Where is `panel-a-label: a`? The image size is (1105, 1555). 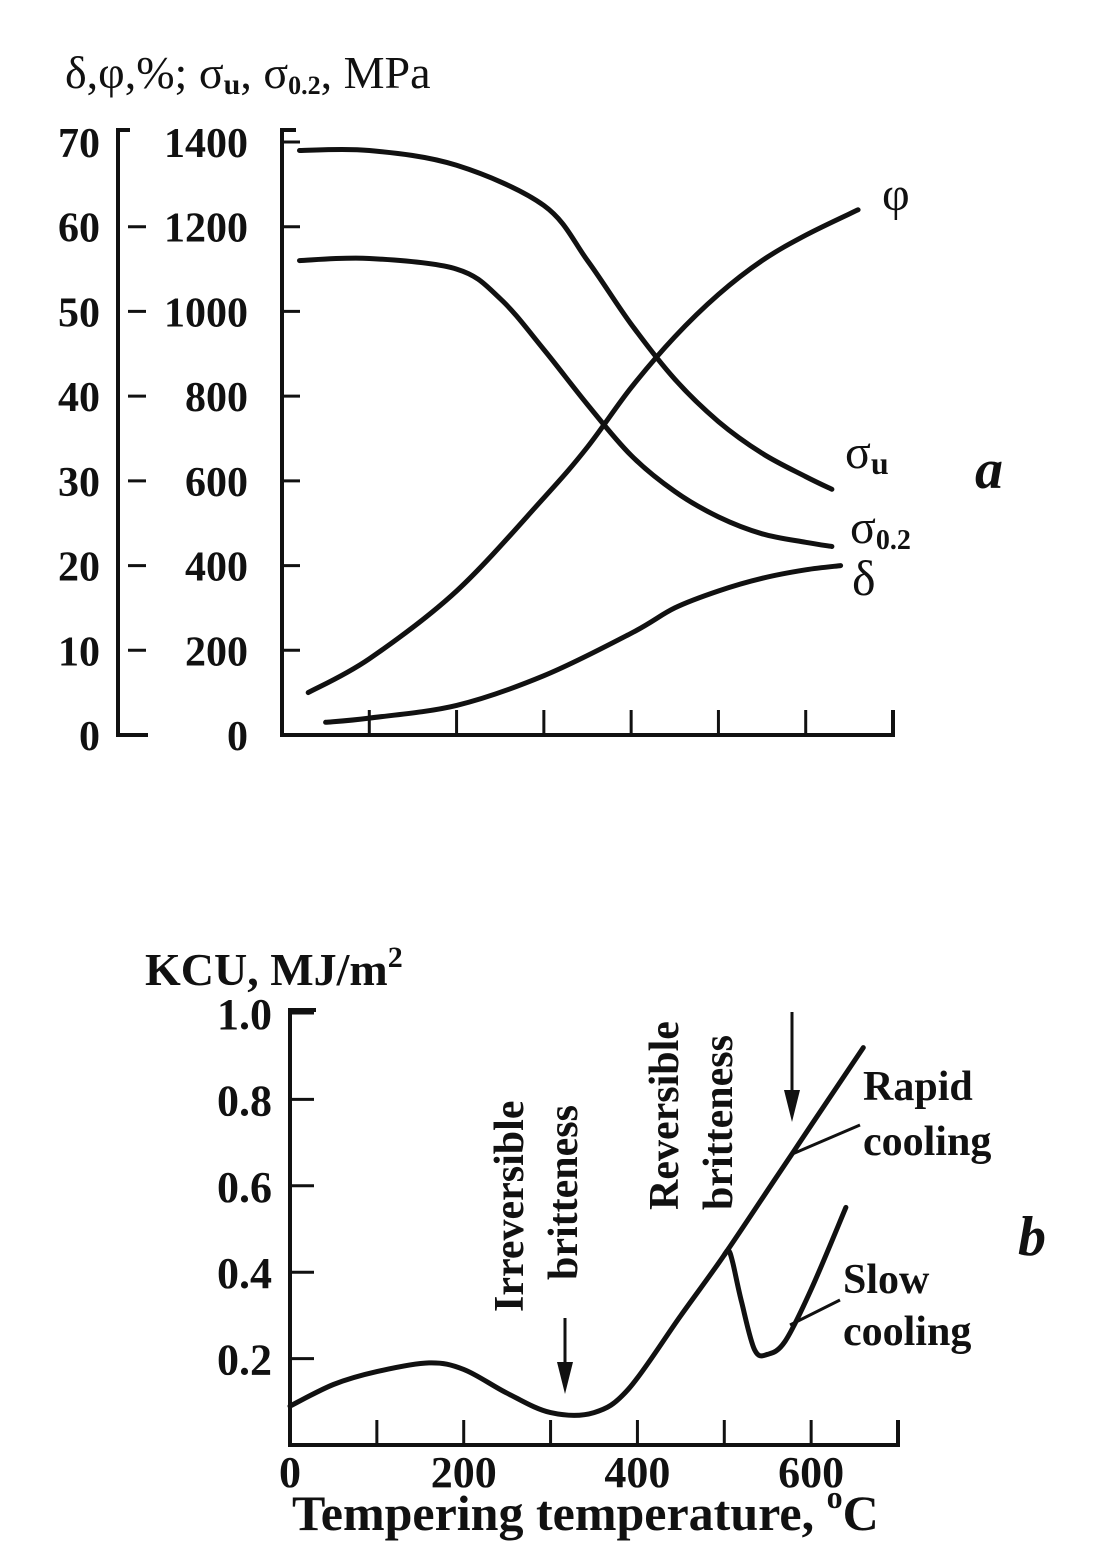 panel-a-label: a is located at coordinates (989, 470).